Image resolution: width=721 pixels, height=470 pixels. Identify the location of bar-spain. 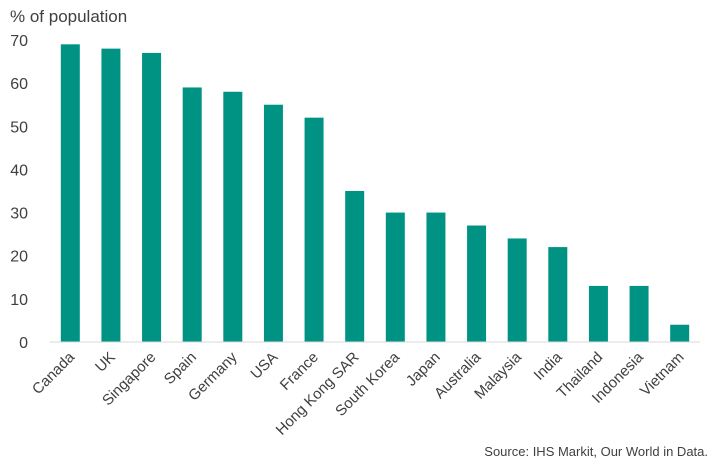
(192, 214).